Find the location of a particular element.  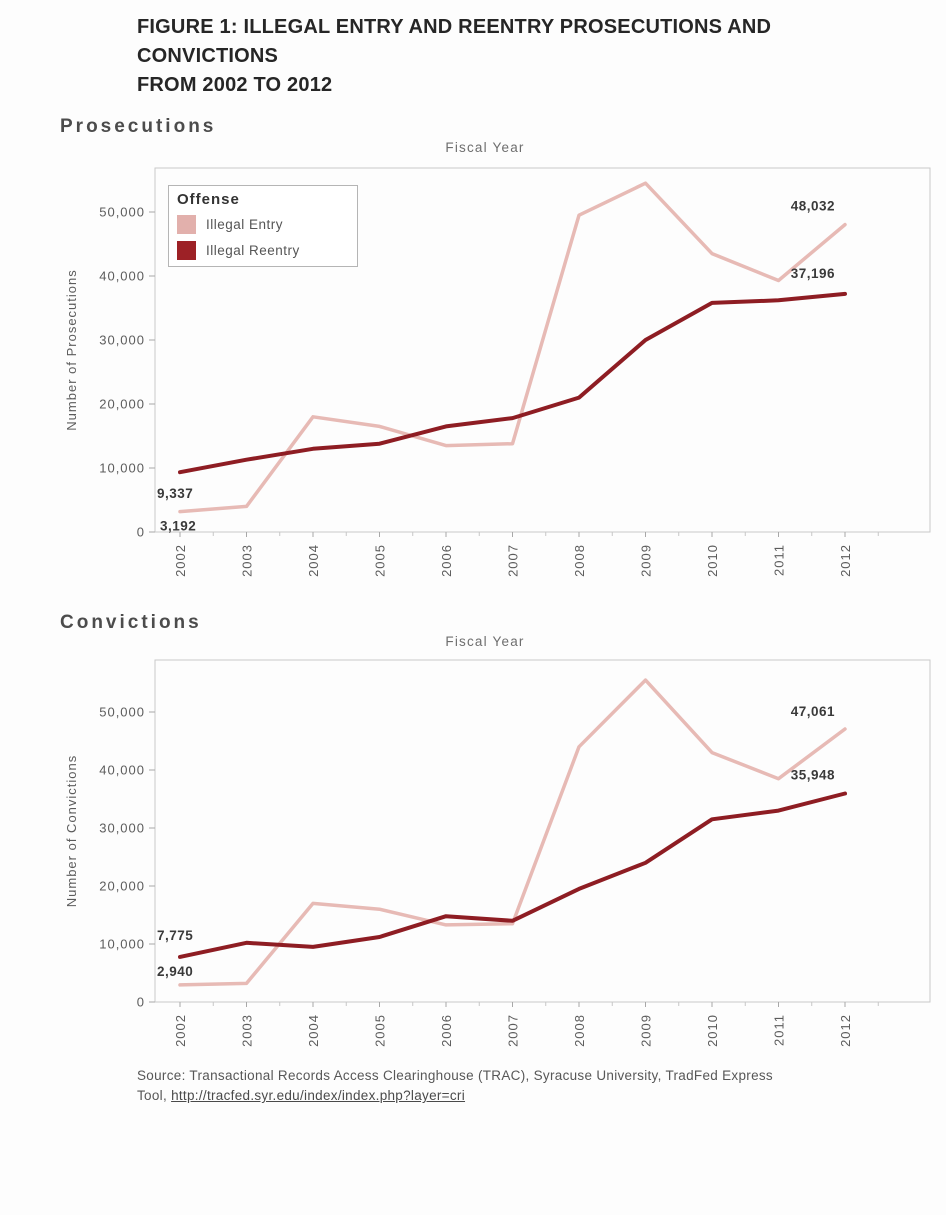

offense-legend: Offense Illegal Entry Illegal Reentry is located at coordinates (263, 226).